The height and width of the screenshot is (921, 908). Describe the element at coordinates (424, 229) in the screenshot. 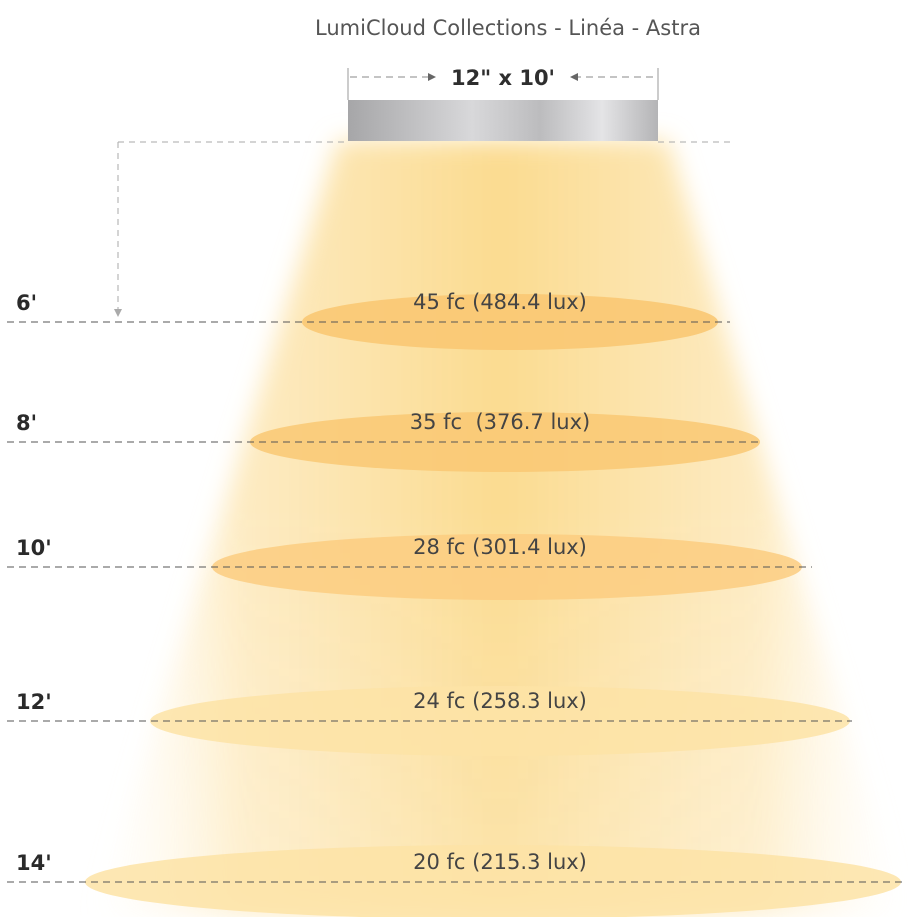

I see `mounting-height-leader` at that location.